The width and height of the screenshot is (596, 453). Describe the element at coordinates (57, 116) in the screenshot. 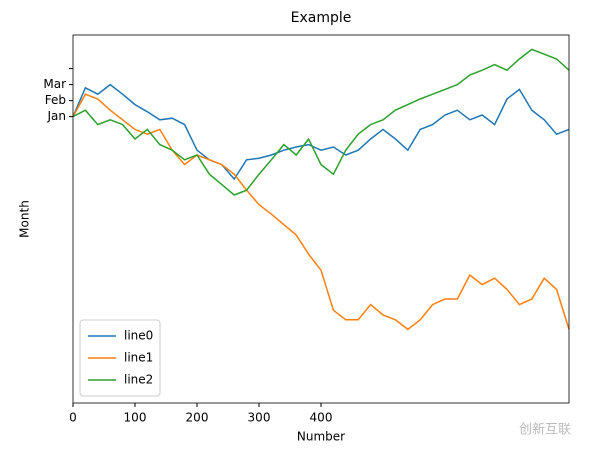

I see `y-tick-label: Jan` at that location.